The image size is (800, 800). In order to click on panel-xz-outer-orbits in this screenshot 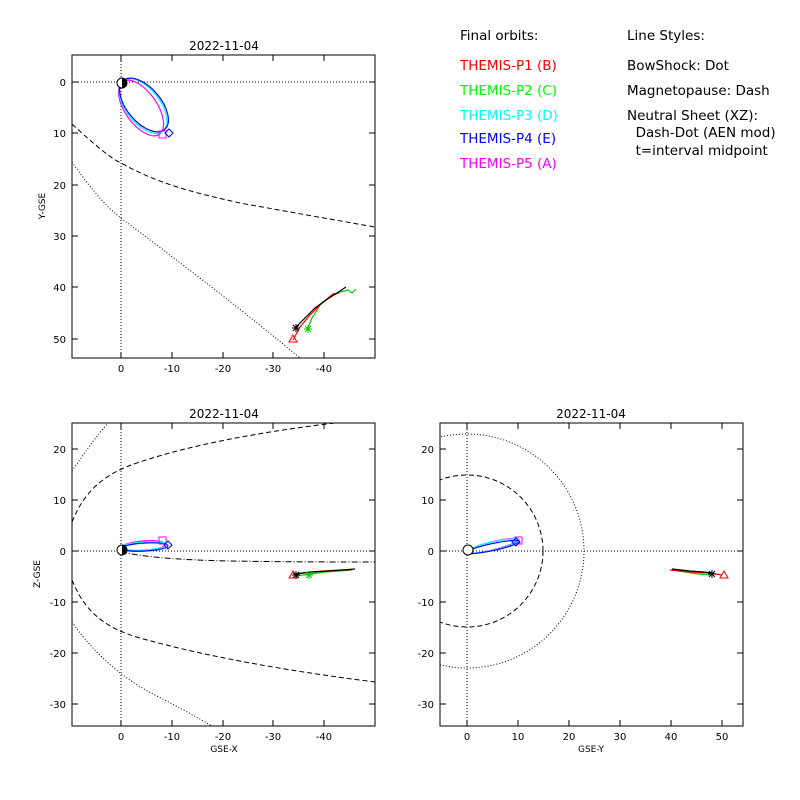, I will do `click(322, 573)`.